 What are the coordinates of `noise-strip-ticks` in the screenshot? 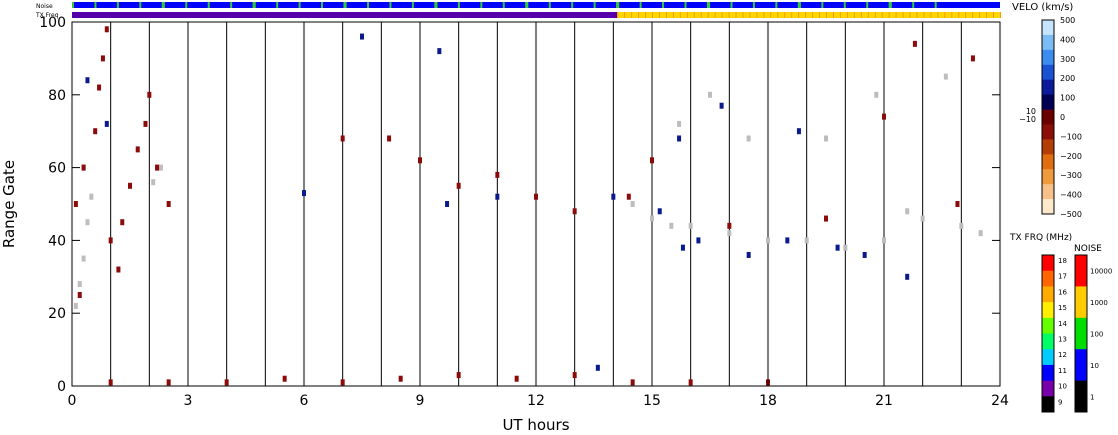 It's located at (504, 5).